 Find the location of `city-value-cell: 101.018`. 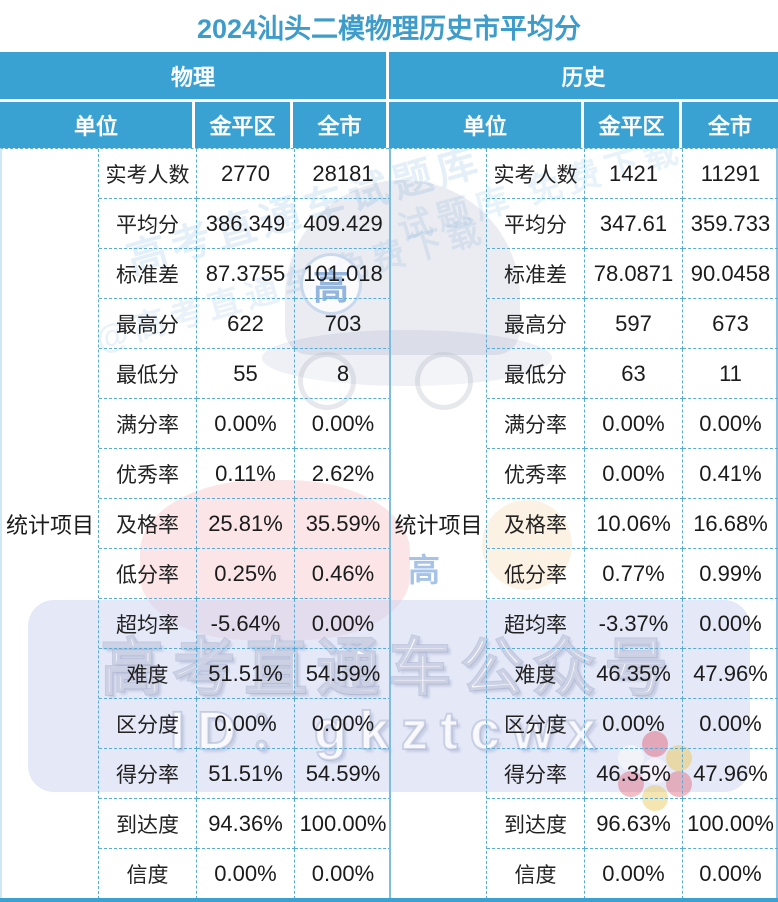

city-value-cell: 101.018 is located at coordinates (343, 274).